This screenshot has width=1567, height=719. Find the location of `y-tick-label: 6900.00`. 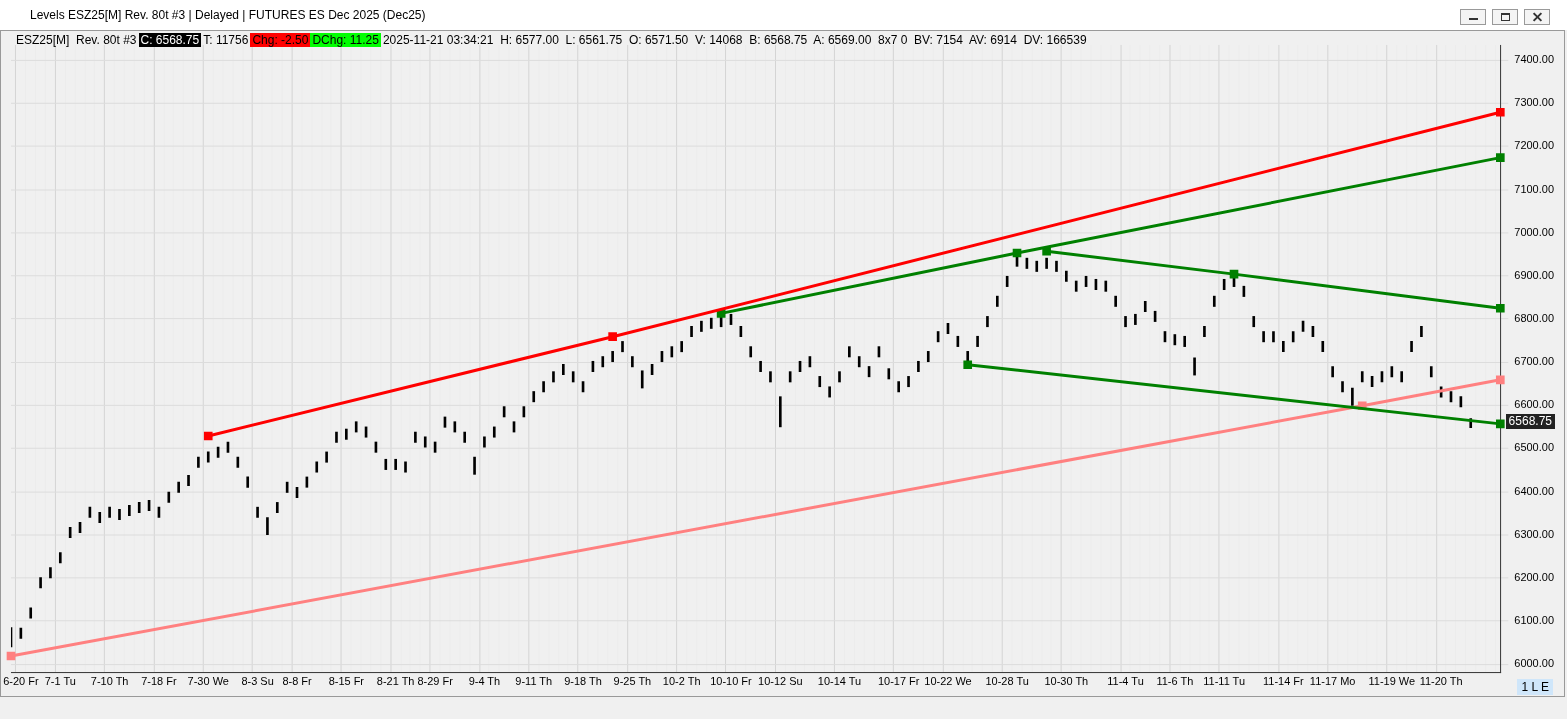

y-tick-label: 6900.00 is located at coordinates (1534, 274).